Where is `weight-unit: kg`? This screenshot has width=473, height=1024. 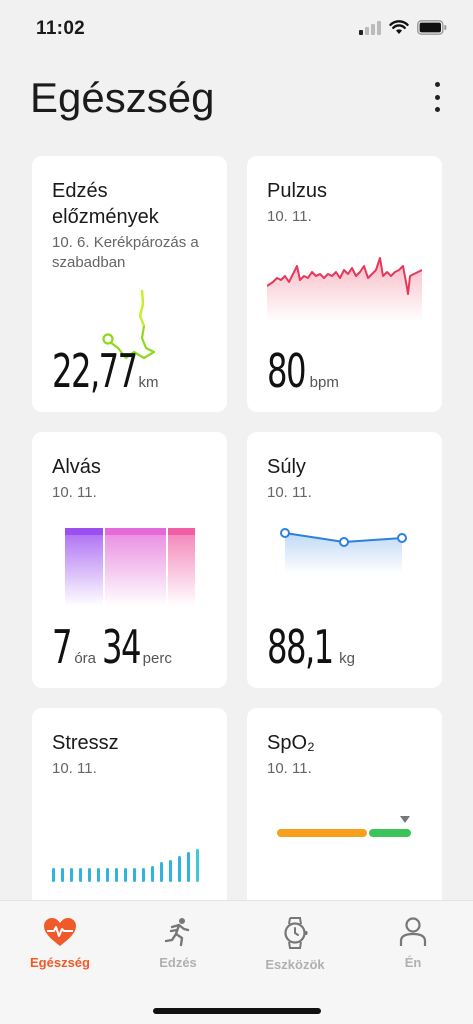
weight-unit: kg is located at coordinates (347, 658).